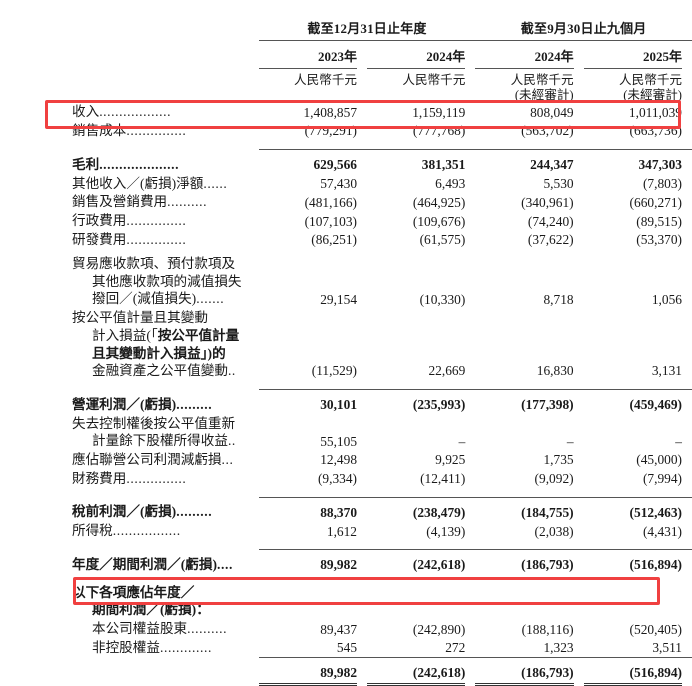  I want to click on cell-operating-profit-loss-col2: (235,993), so click(421, 401).